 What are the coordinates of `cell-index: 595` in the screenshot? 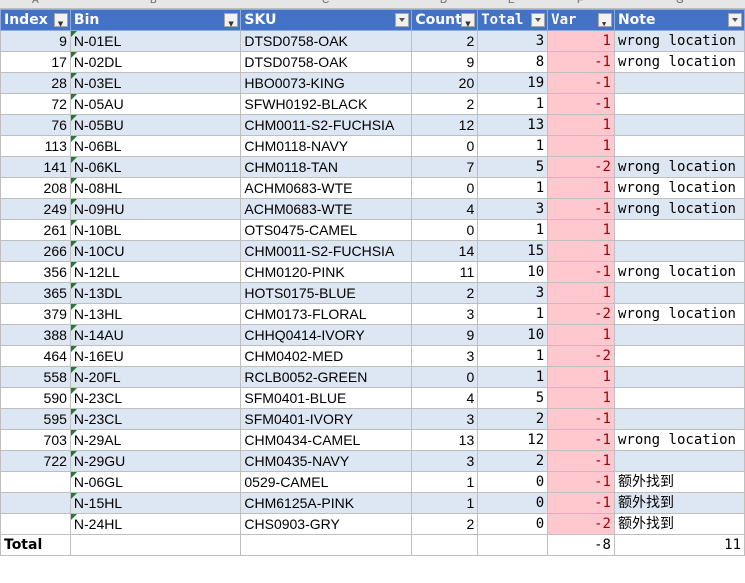 It's located at (35, 419).